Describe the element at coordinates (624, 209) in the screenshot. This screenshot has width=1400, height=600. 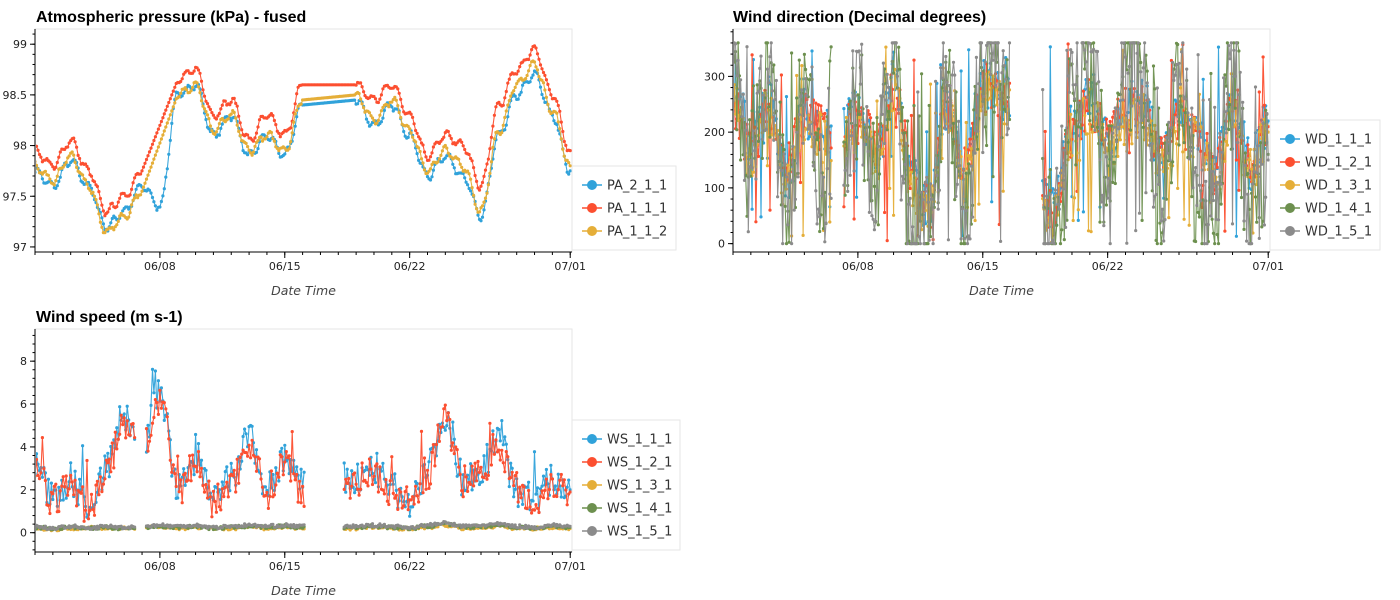
I see `legend-item-PA_1_1_1: PA_1_1_1` at that location.